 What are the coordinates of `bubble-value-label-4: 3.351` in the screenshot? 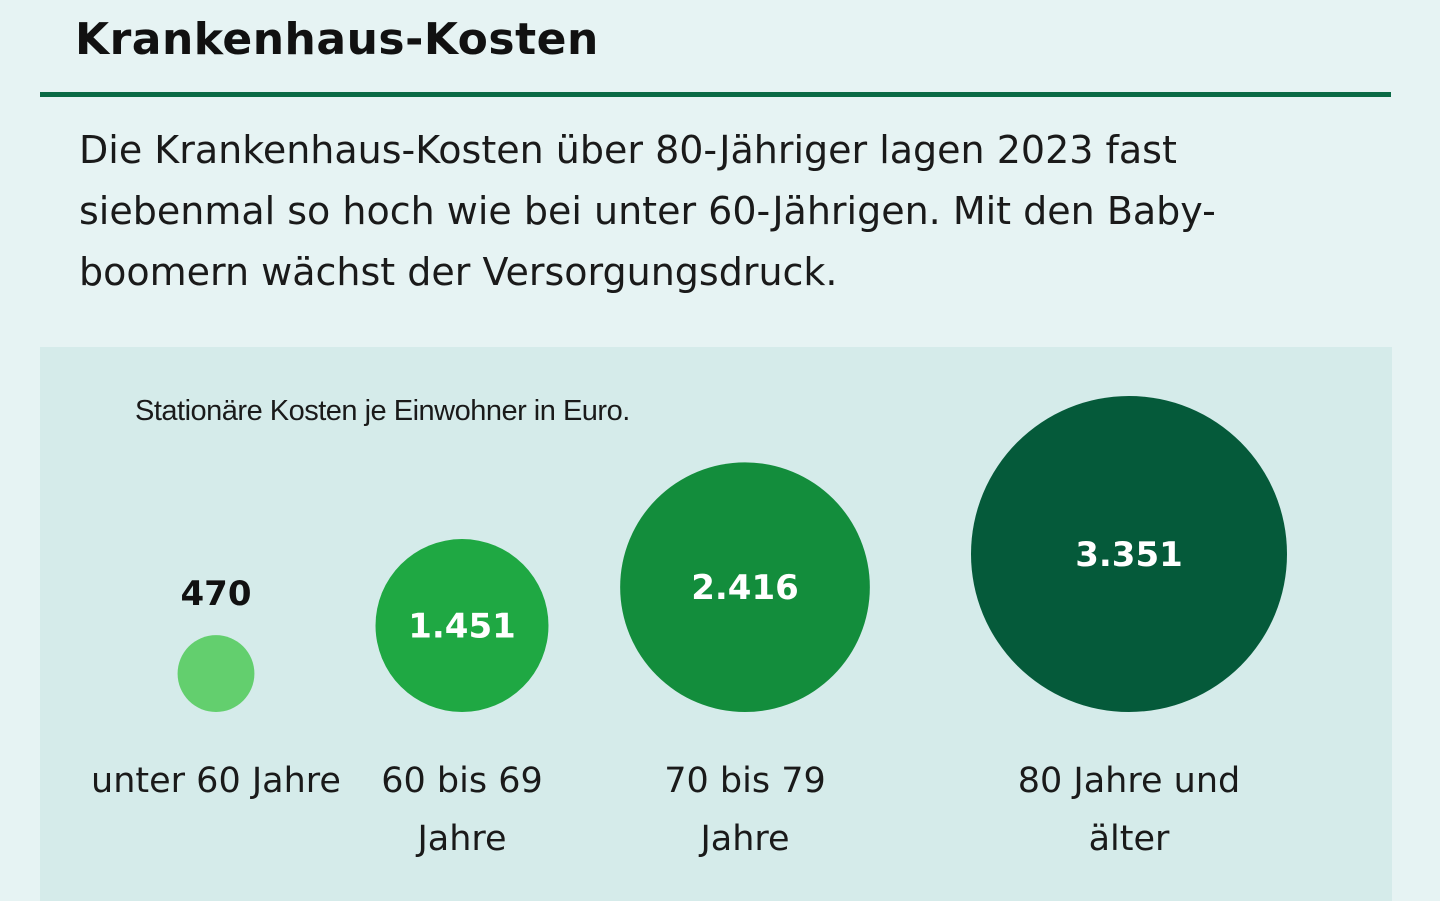 It's located at (1129, 555).